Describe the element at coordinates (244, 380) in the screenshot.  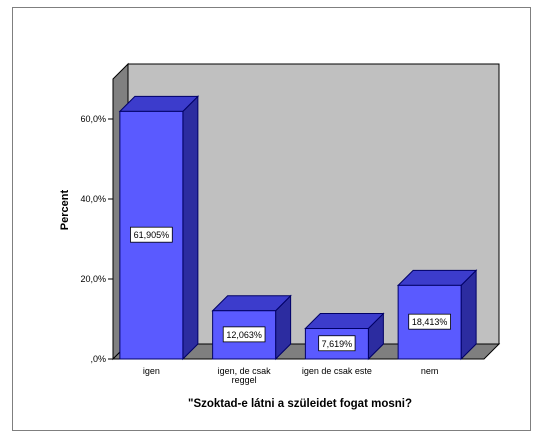
I see `x-tick-label: reggel` at that location.